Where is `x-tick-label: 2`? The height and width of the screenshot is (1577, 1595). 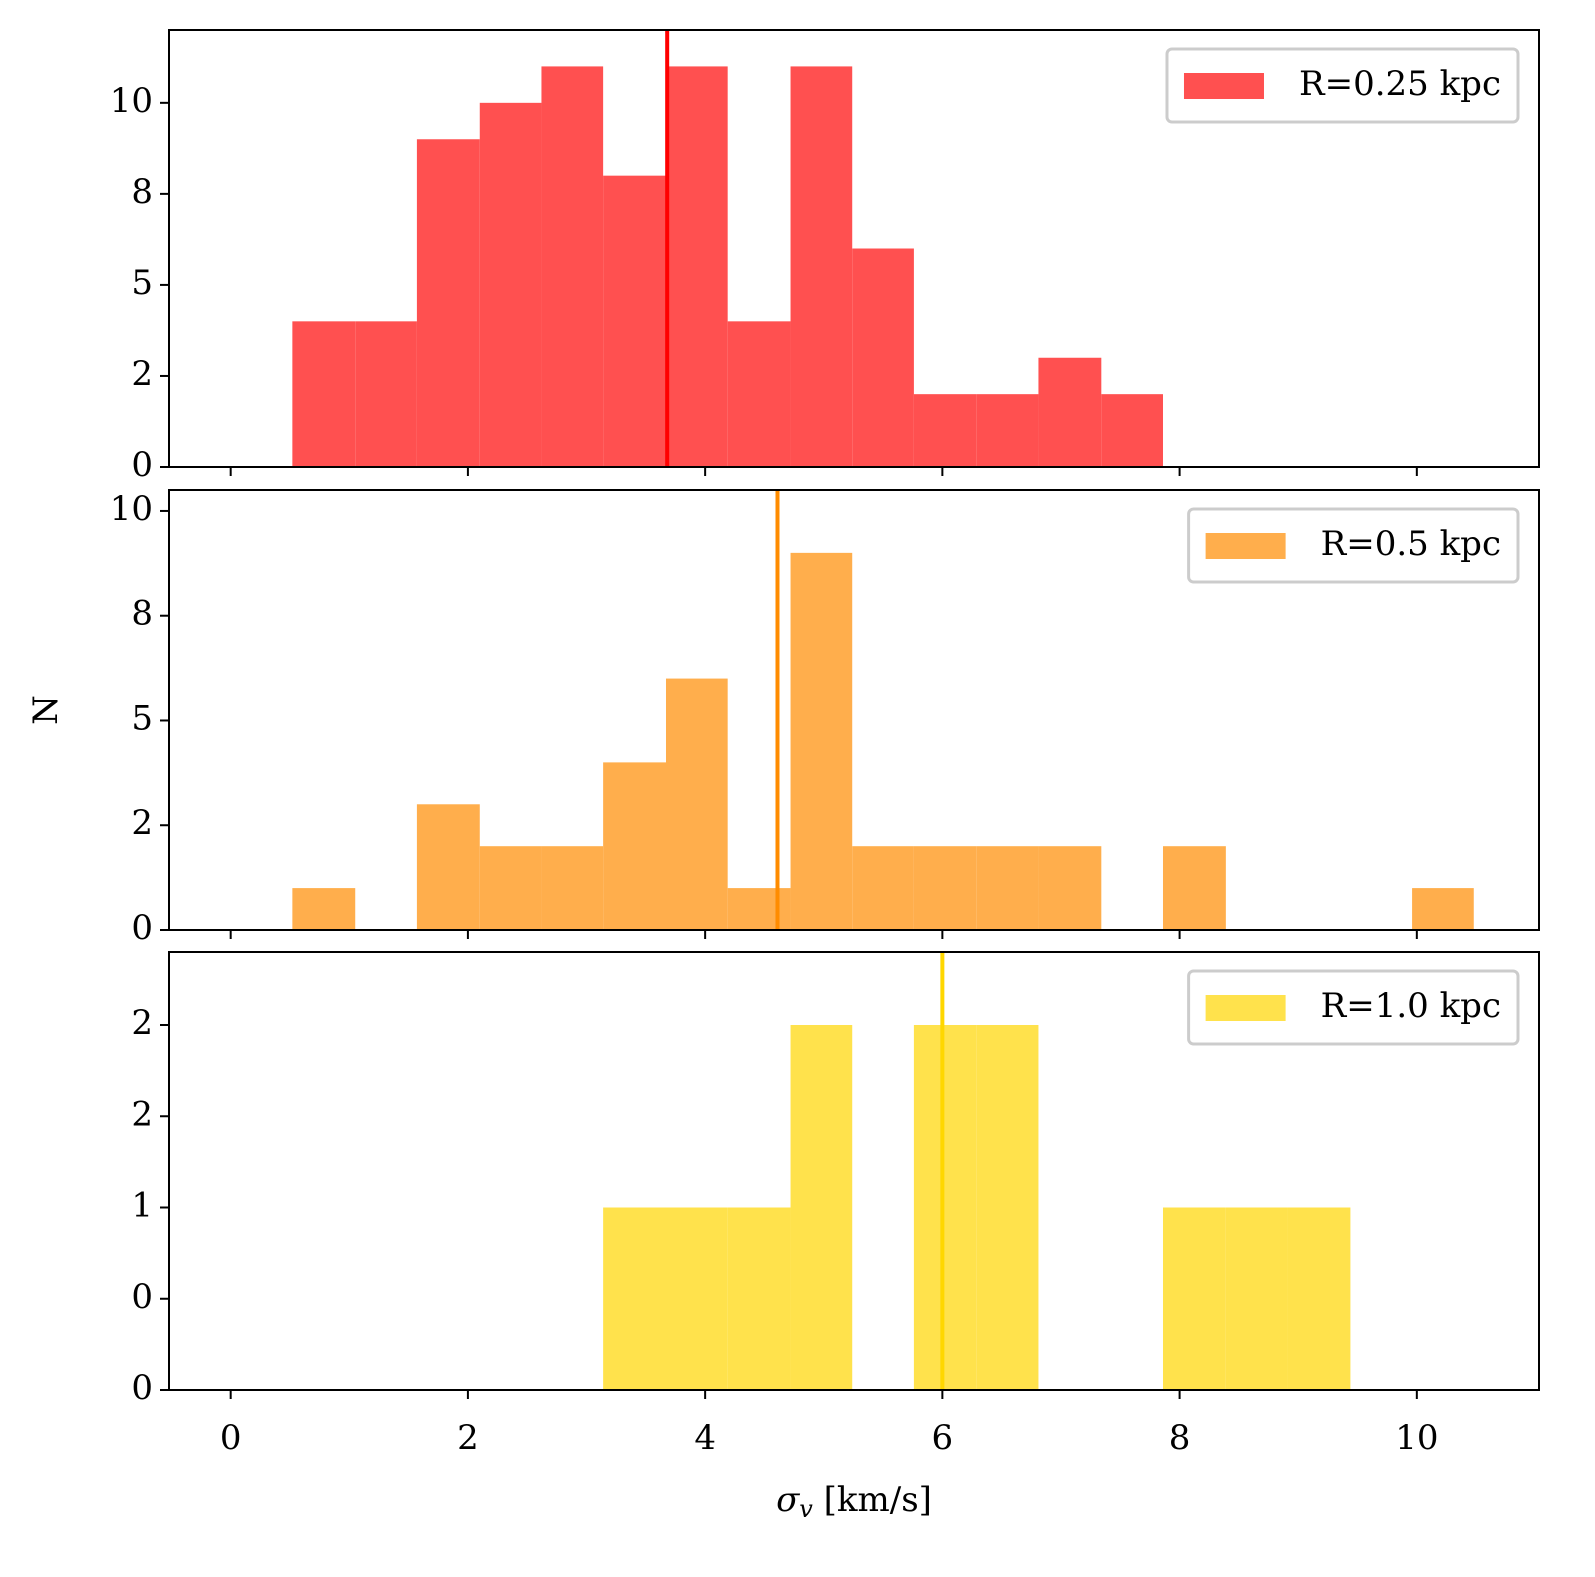 x-tick-label: 2 is located at coordinates (468, 1438).